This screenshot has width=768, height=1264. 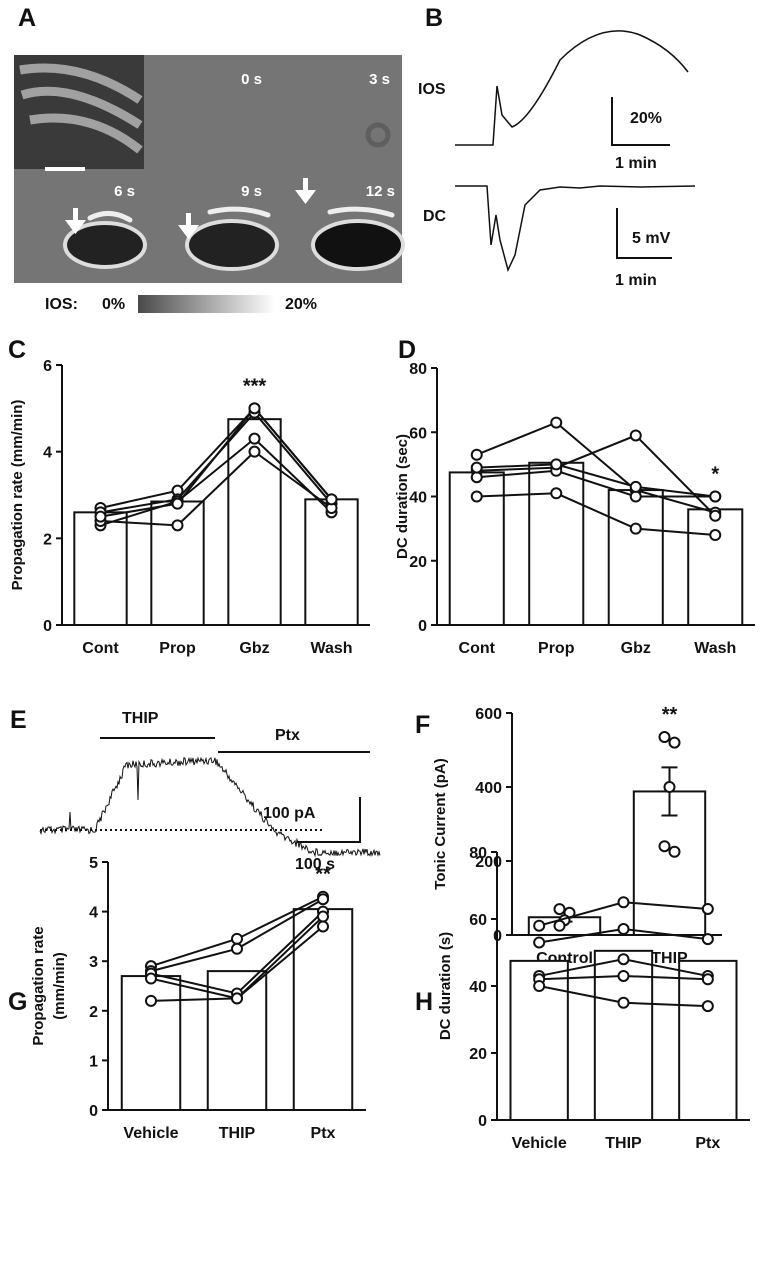 What do you see at coordinates (315, 864) in the screenshot?
I see `scale-text: 100 s` at bounding box center [315, 864].